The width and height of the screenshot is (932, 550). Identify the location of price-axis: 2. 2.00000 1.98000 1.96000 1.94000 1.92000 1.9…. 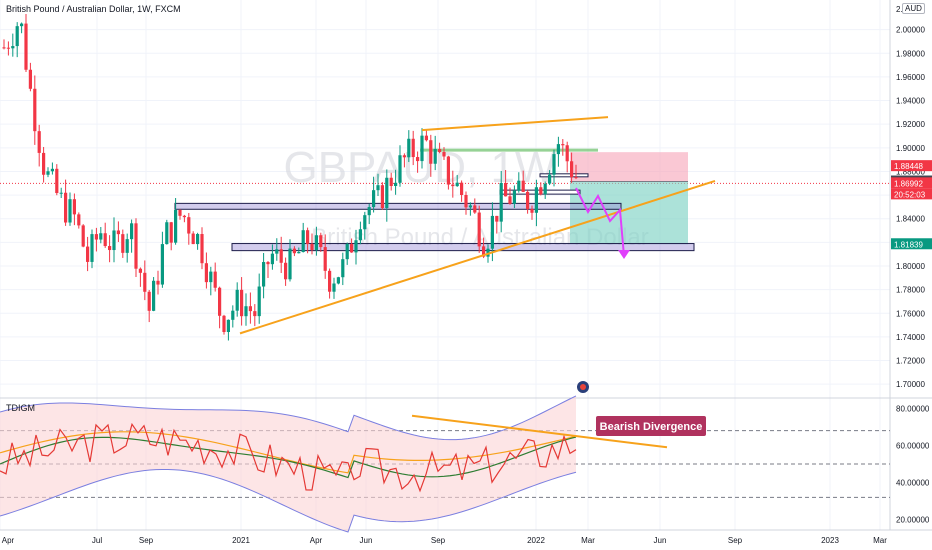
(911, 265).